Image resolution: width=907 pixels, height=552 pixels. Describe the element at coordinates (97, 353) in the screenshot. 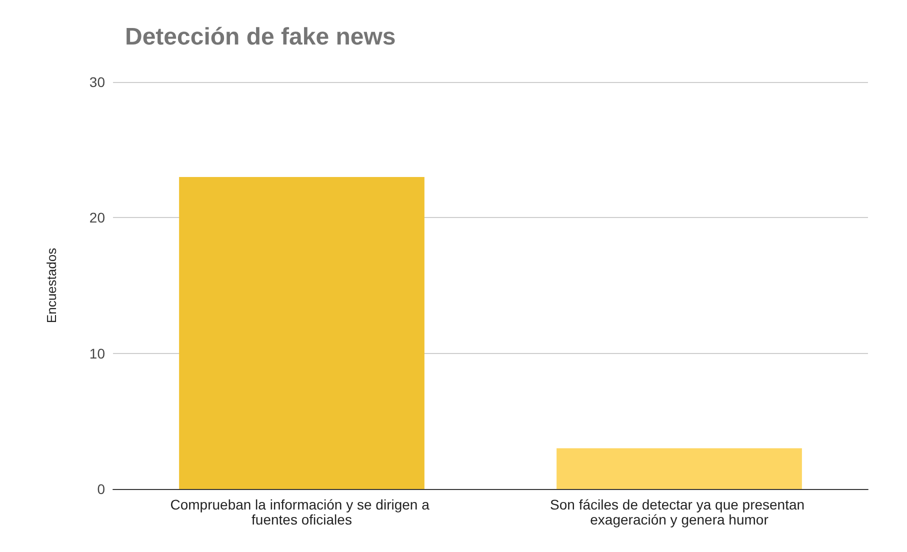

I see `y-tick-label: 10` at that location.